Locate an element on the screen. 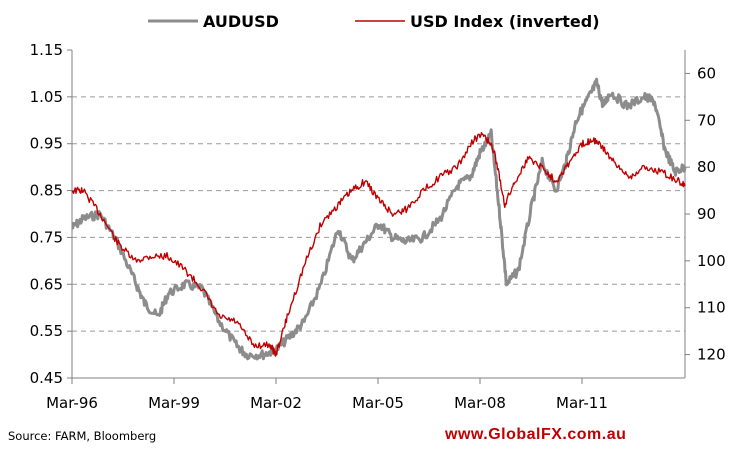 The width and height of the screenshot is (746, 454). x-tick-label-0: Mar-96 is located at coordinates (72, 403).